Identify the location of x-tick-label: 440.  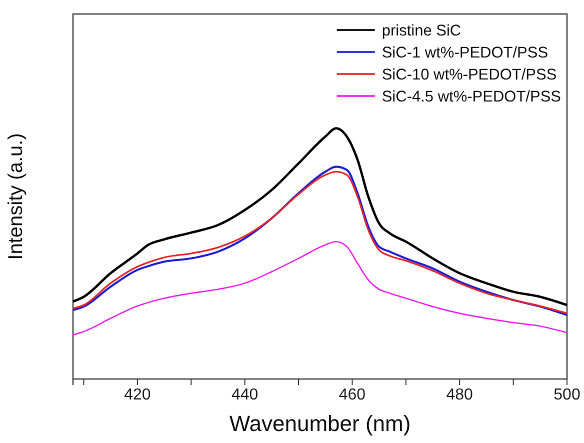
(244, 395).